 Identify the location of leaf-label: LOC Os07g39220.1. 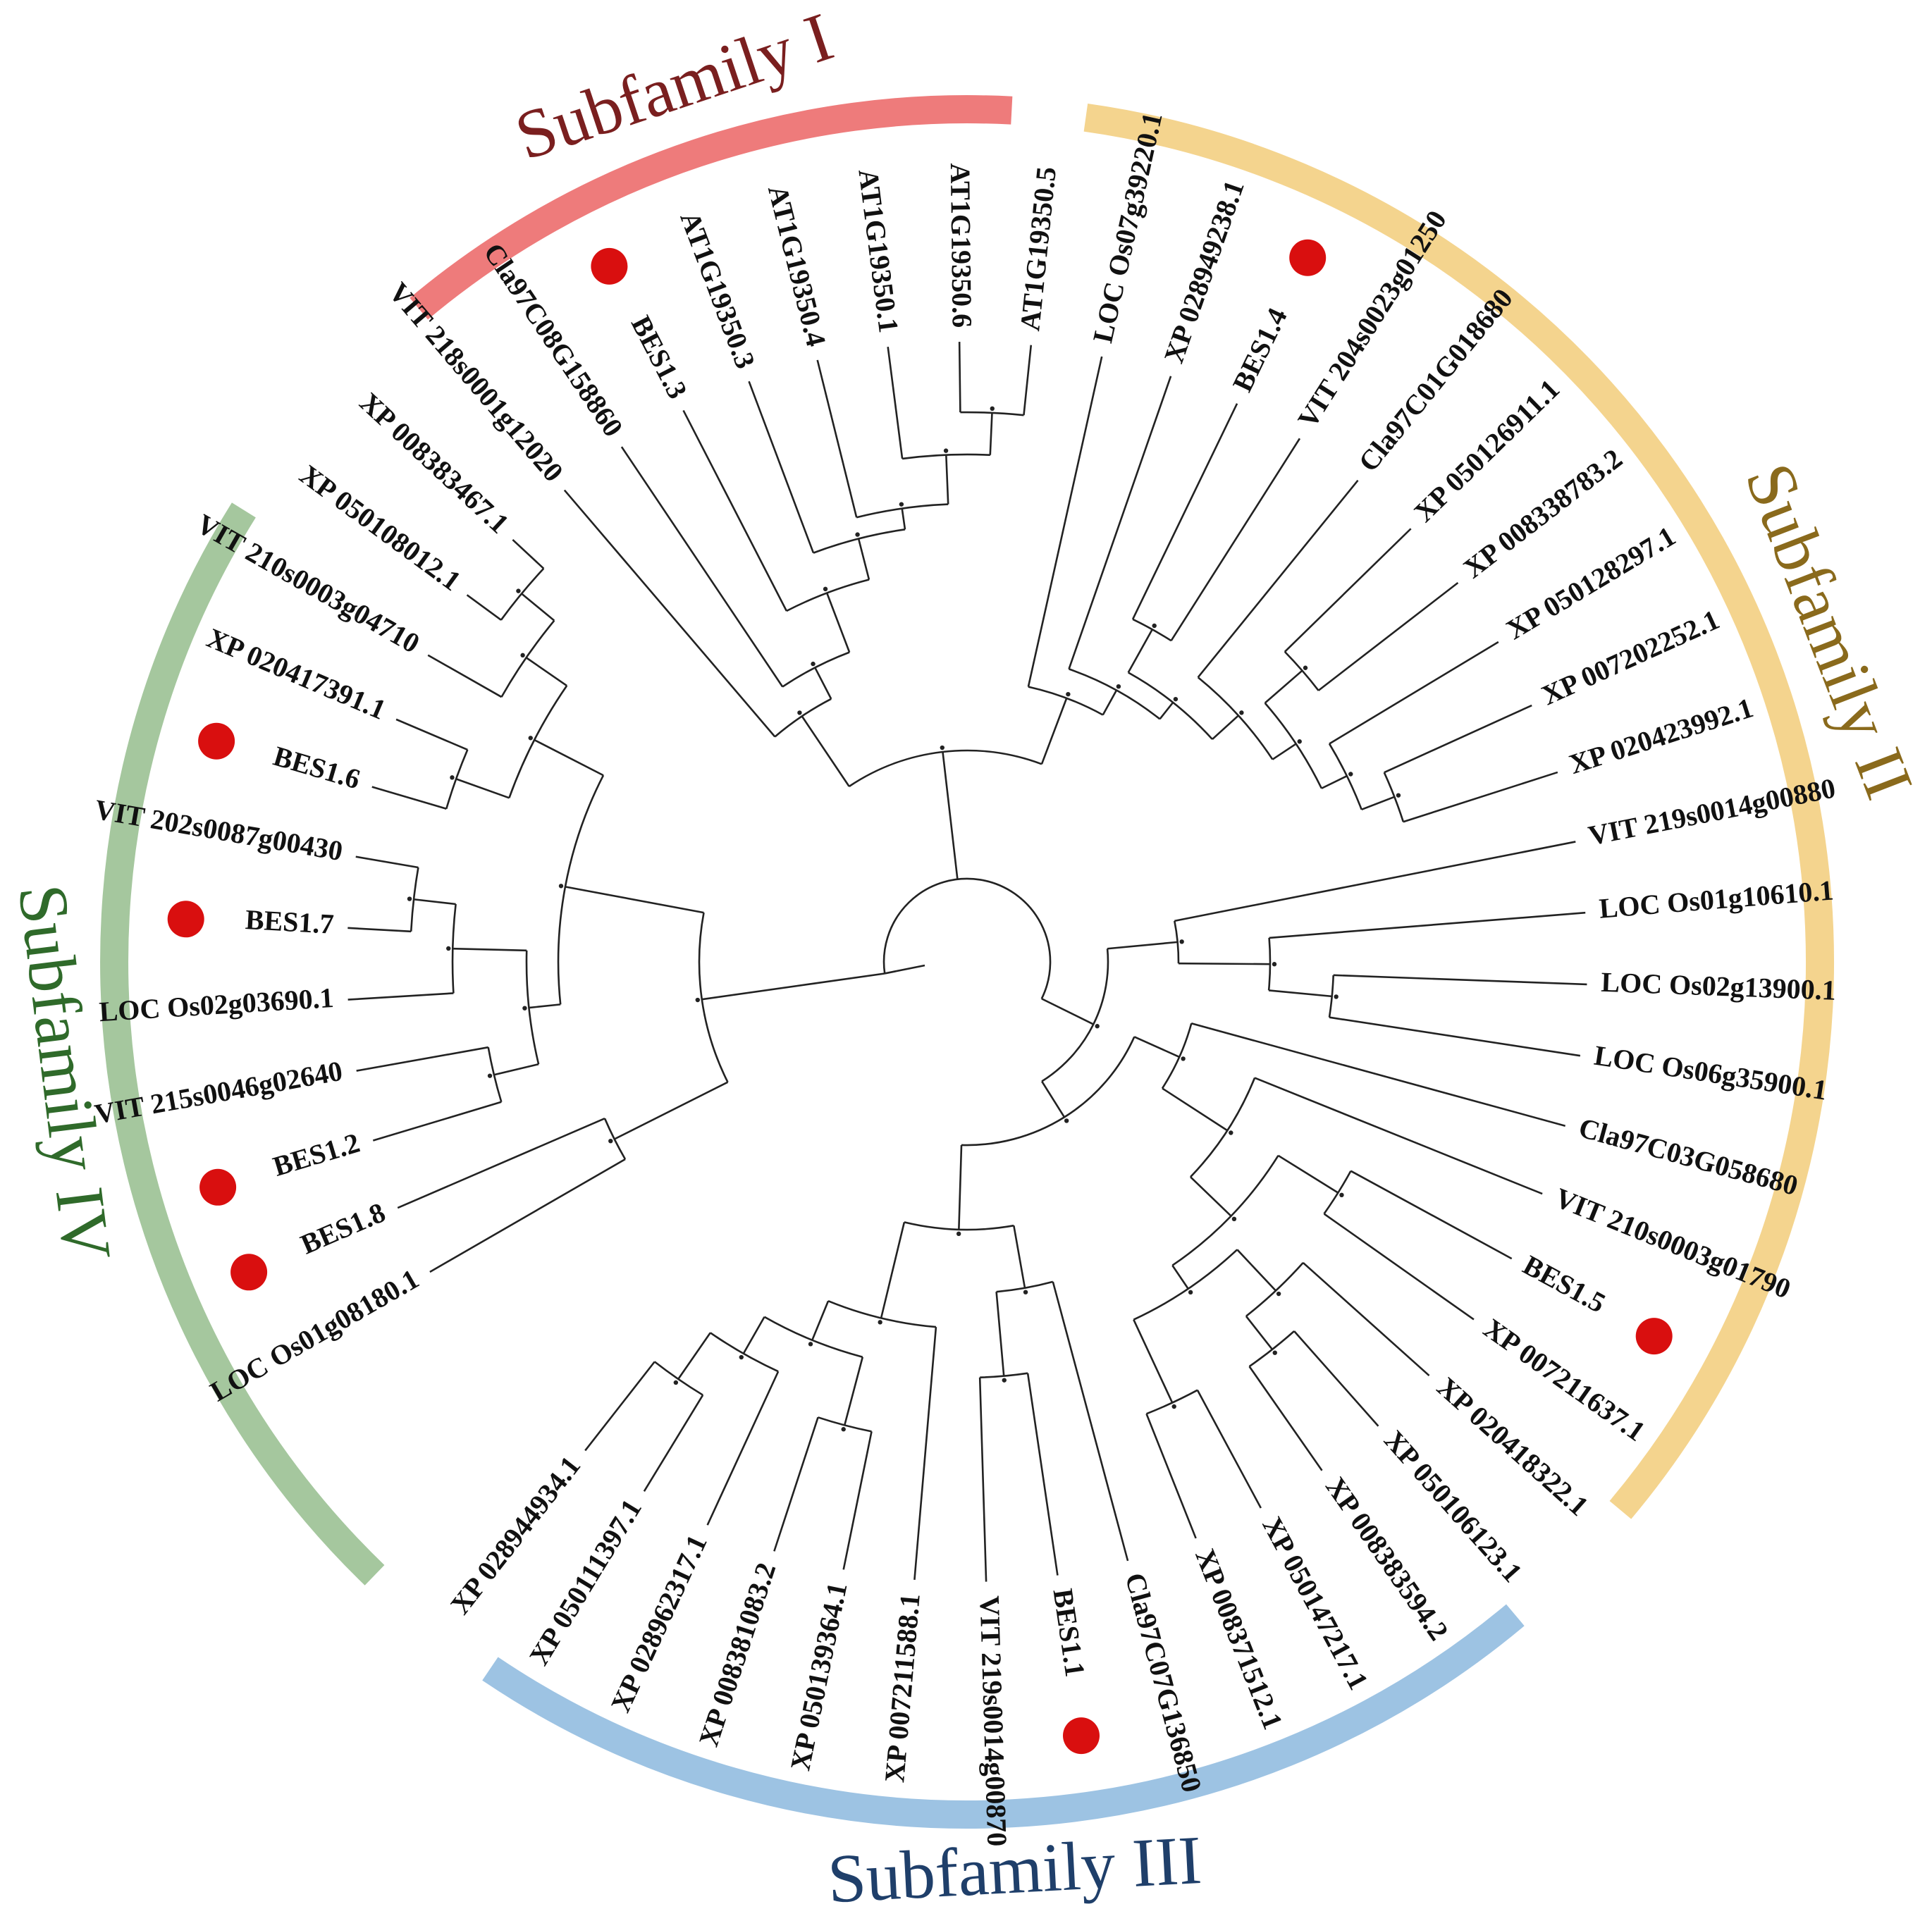
(1127, 227).